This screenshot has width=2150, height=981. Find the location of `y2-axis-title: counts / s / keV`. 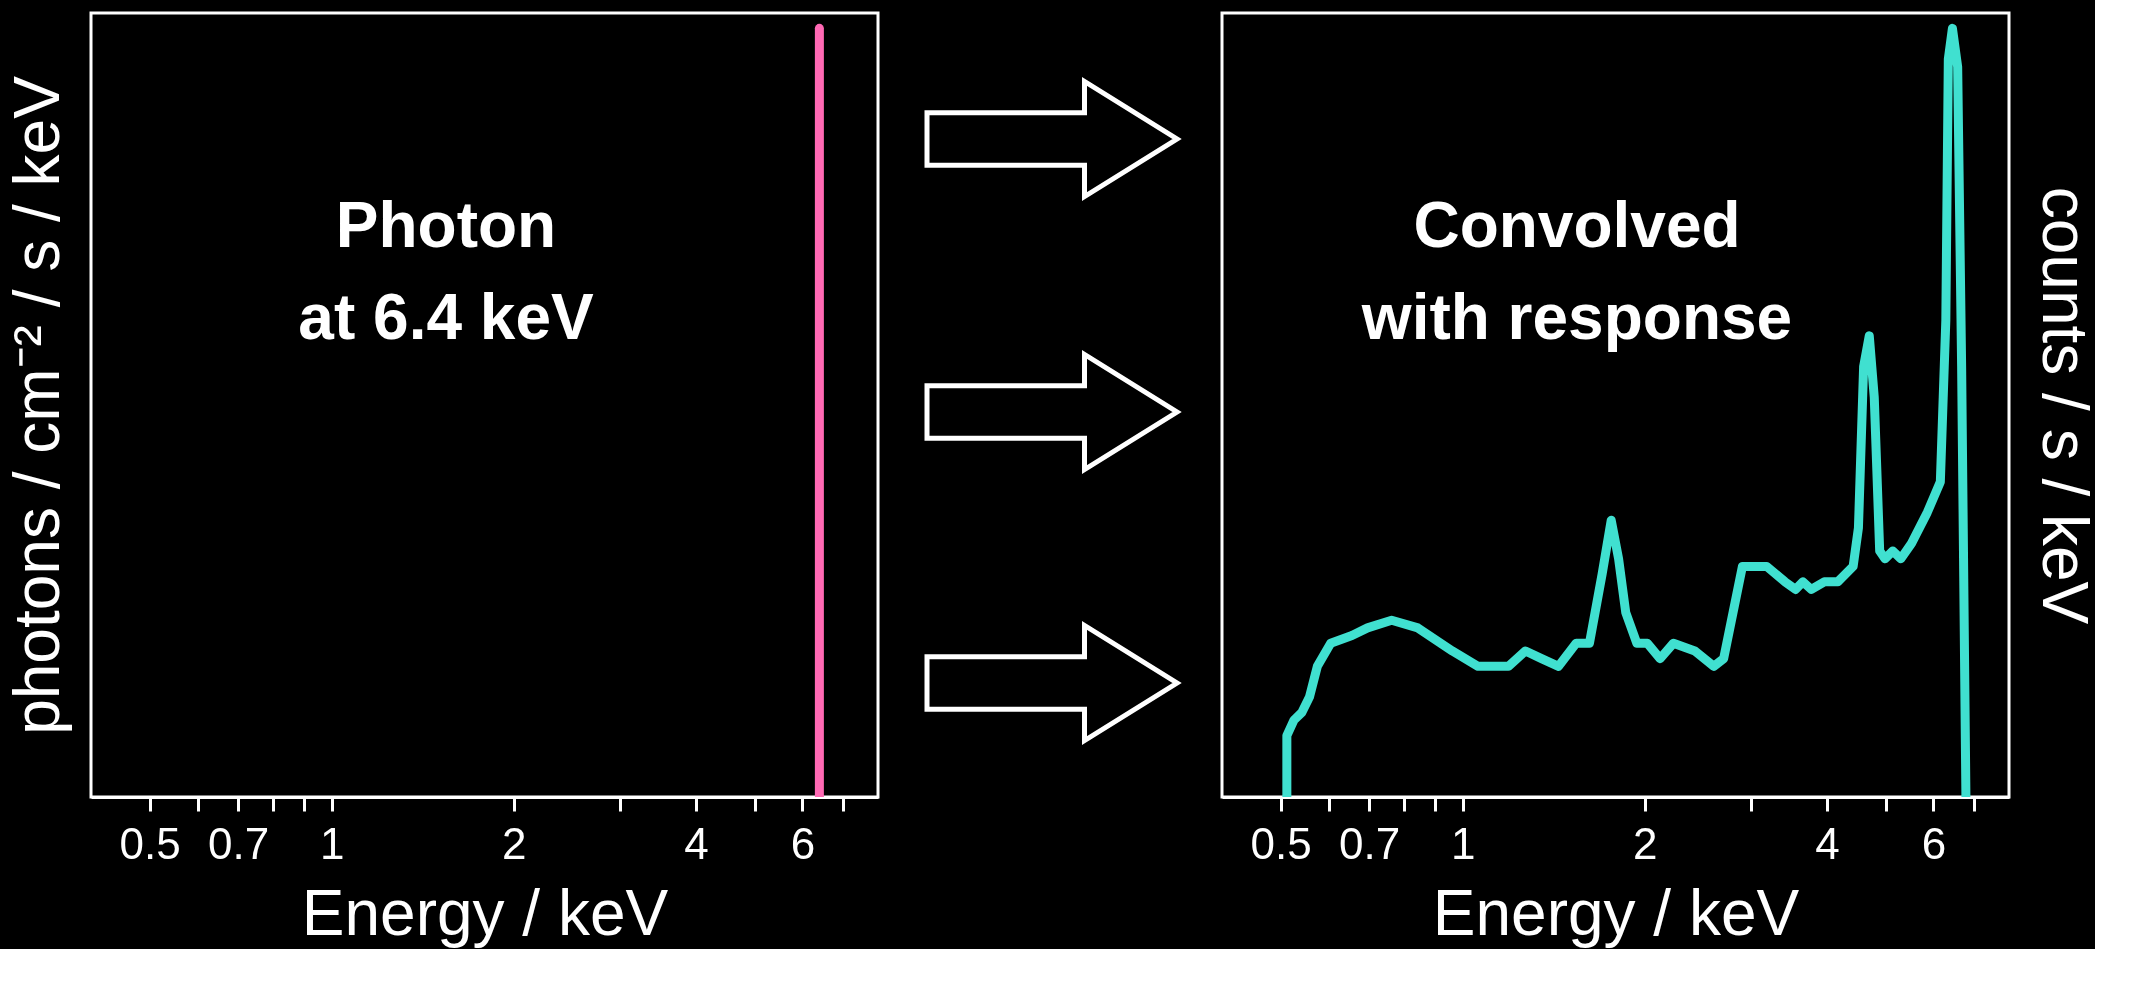

y2-axis-title: counts / s / keV is located at coordinates (2064, 405).